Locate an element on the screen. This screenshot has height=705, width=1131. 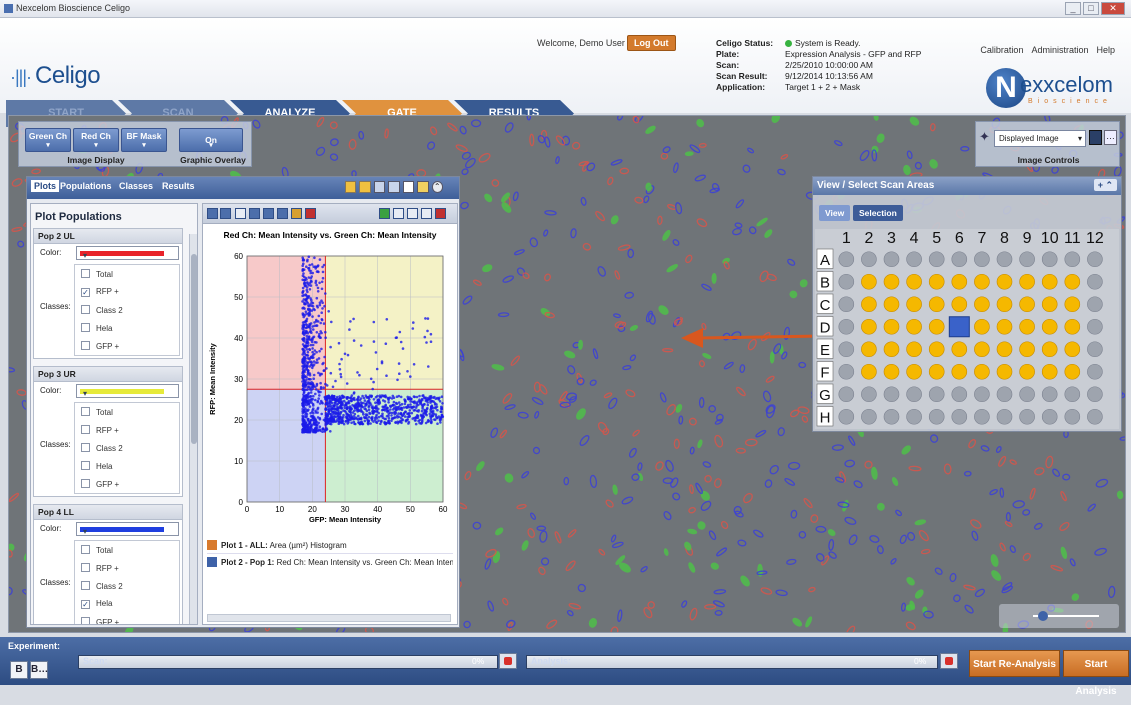
polygon-gate-icon is located at coordinates (282, 213).